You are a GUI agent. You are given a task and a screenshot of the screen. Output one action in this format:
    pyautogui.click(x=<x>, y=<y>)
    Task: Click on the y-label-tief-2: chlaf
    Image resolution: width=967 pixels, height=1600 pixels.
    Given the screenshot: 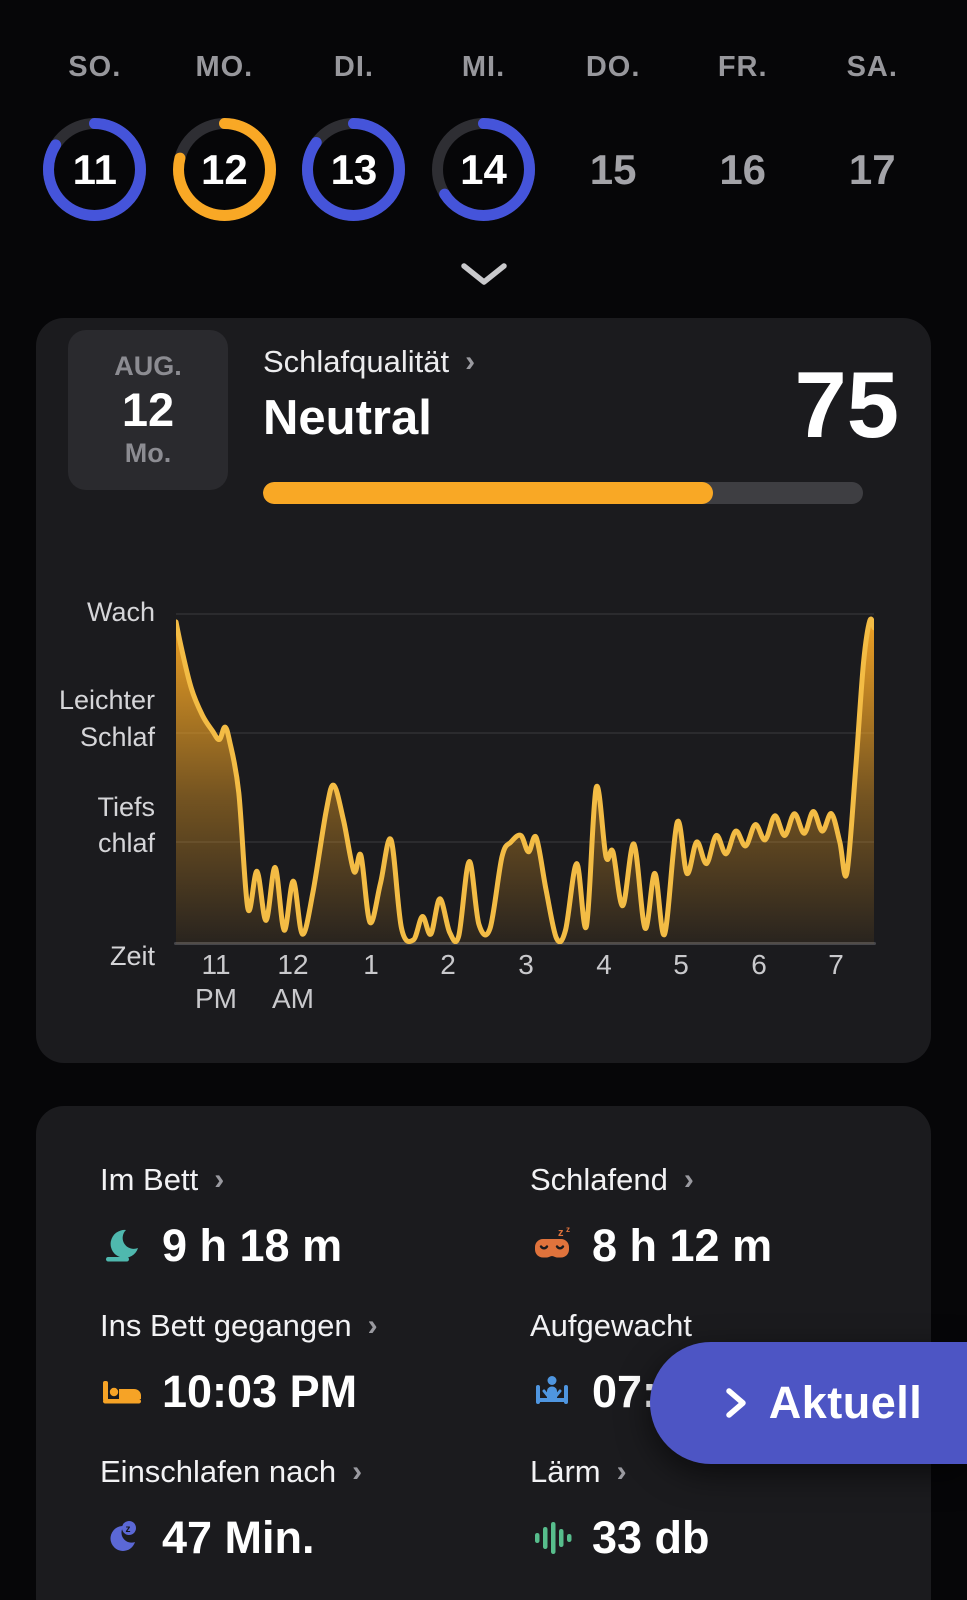 What is the action you would take?
    pyautogui.click(x=126, y=843)
    